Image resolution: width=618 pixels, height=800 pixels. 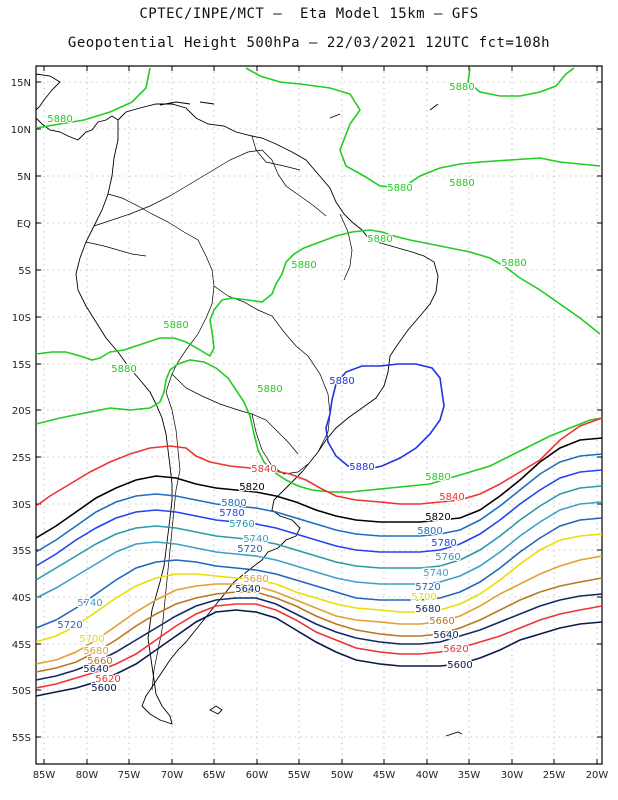 What do you see at coordinates (24, 271) in the screenshot?
I see `lat-label: 5S` at bounding box center [24, 271].